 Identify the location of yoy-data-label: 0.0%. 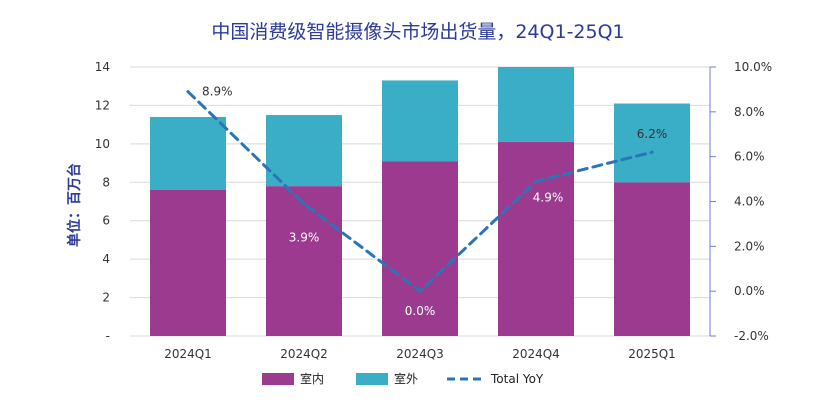
(420, 311).